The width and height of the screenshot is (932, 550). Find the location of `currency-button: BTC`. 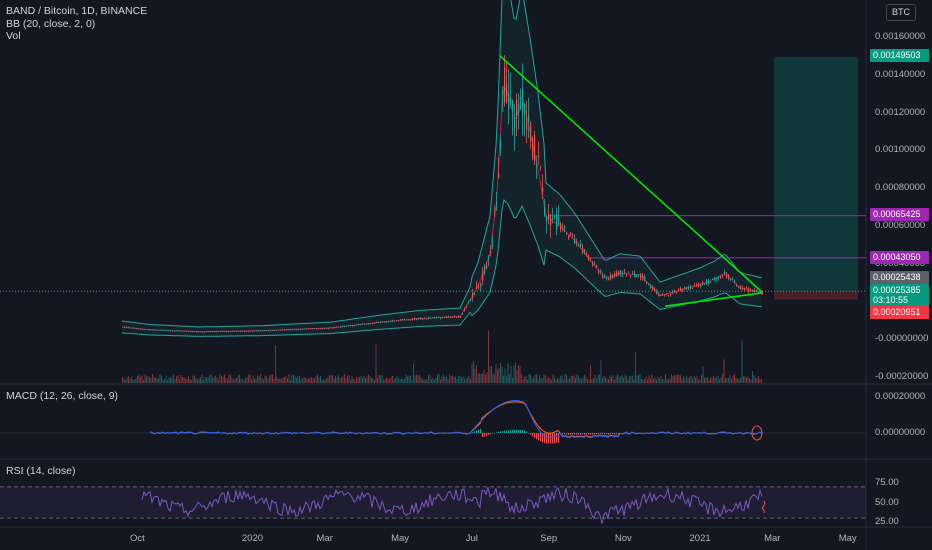

currency-button: BTC is located at coordinates (901, 12).